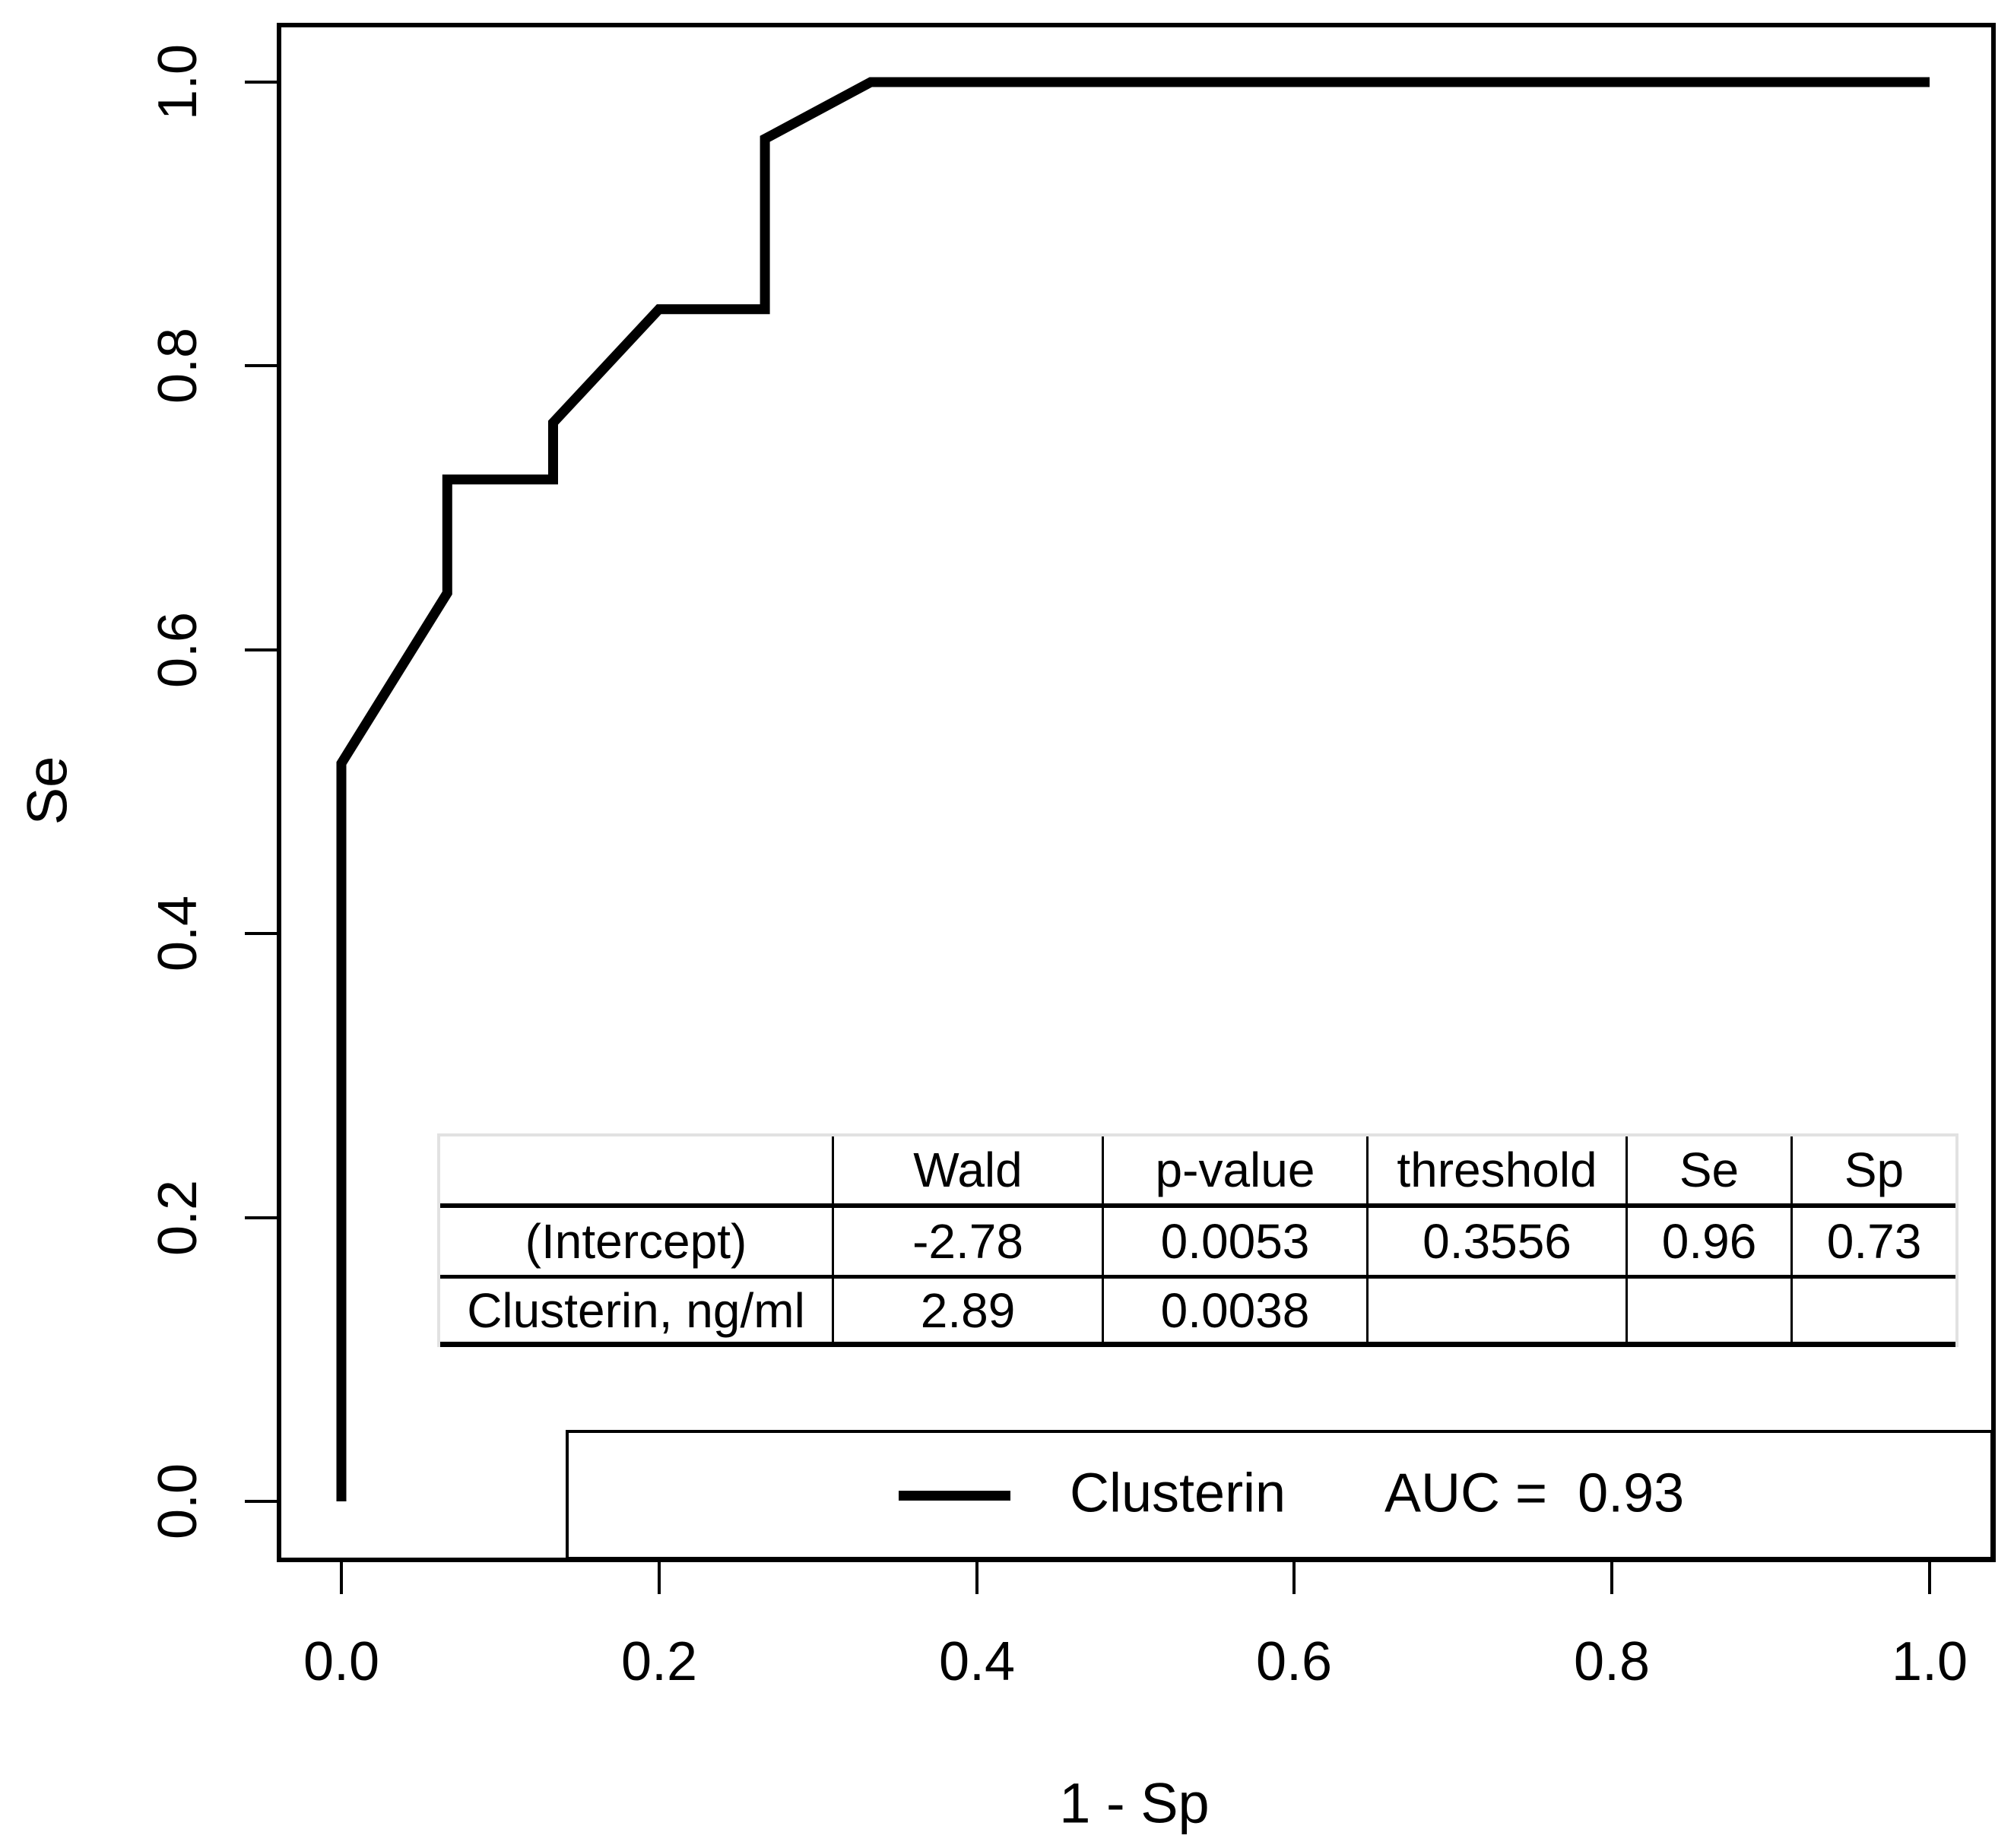 The width and height of the screenshot is (2014, 1848). I want to click on x-axis-tick-label: 1.0, so click(1929, 1661).